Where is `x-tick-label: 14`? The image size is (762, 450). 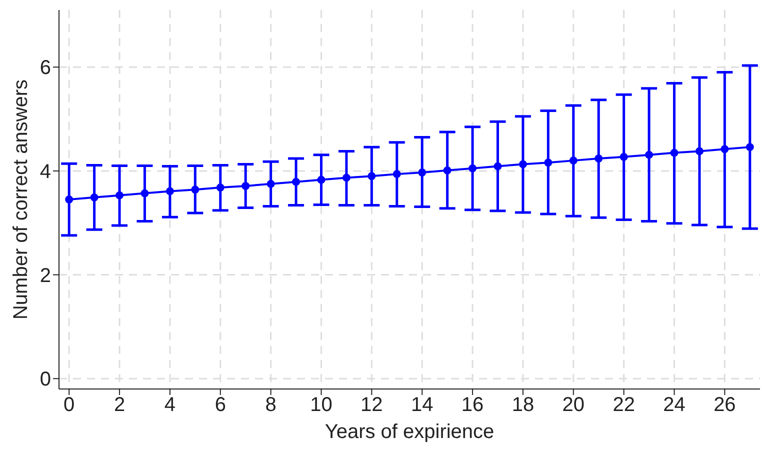 x-tick-label: 14 is located at coordinates (422, 405).